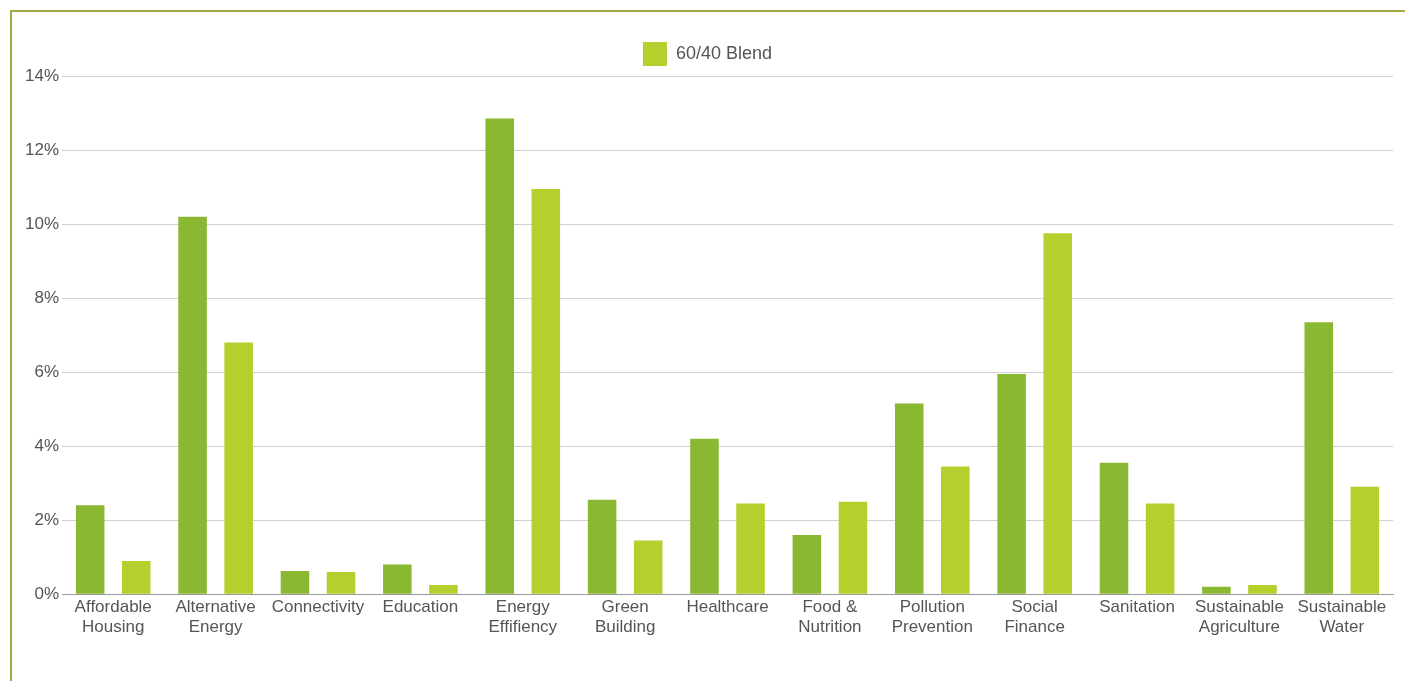 Image resolution: width=1407 pixels, height=683 pixels. I want to click on y-tick-label: 2%, so click(47, 519).